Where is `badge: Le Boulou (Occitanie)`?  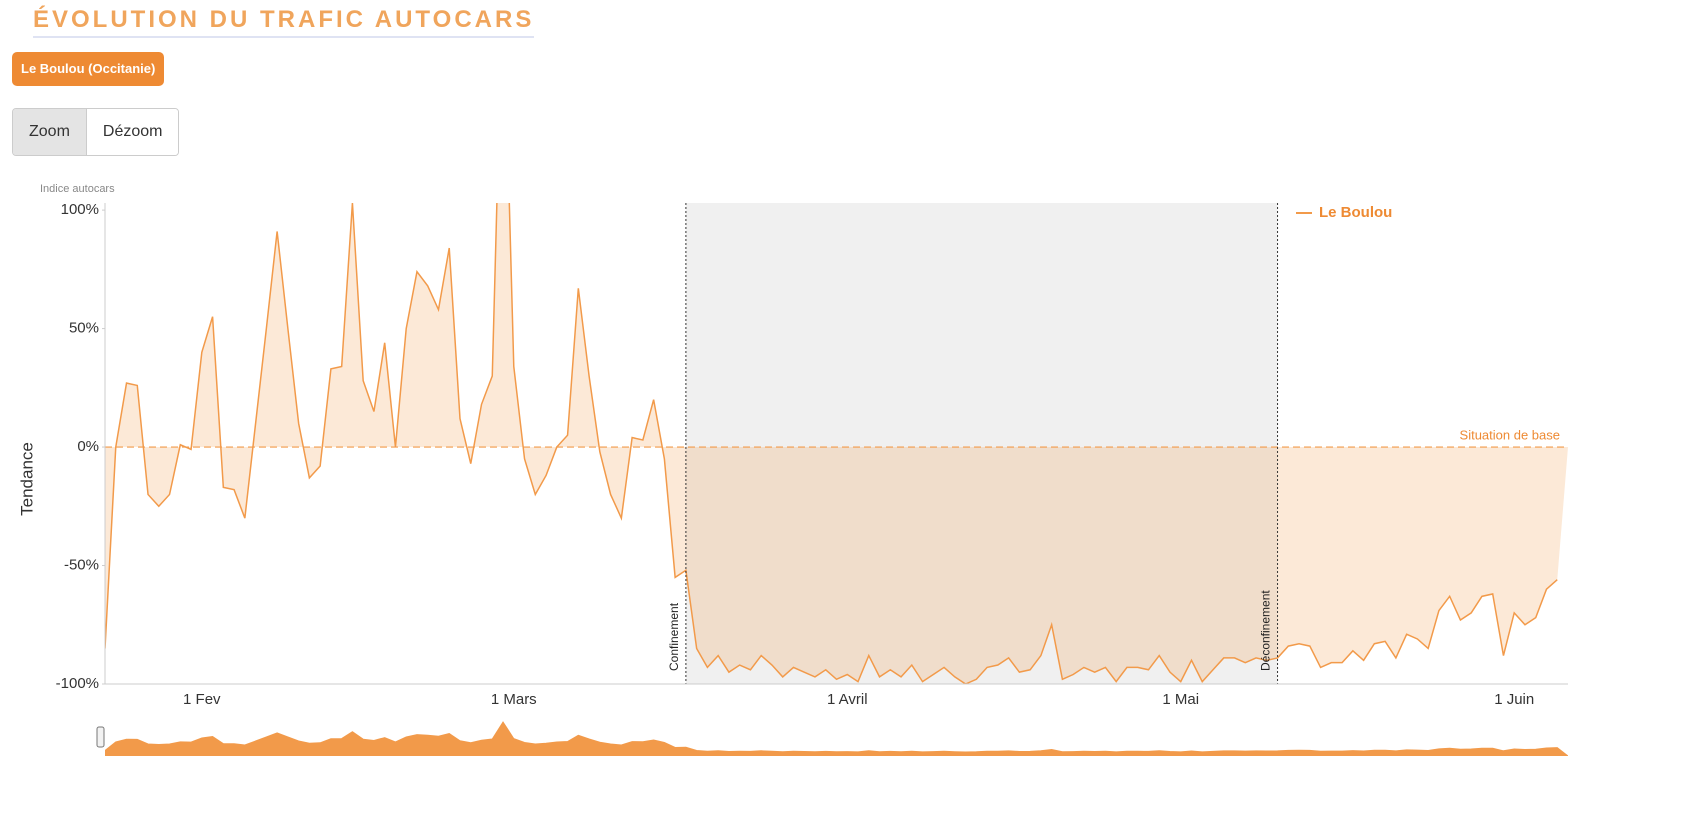
badge: Le Boulou (Occitanie) is located at coordinates (88, 69).